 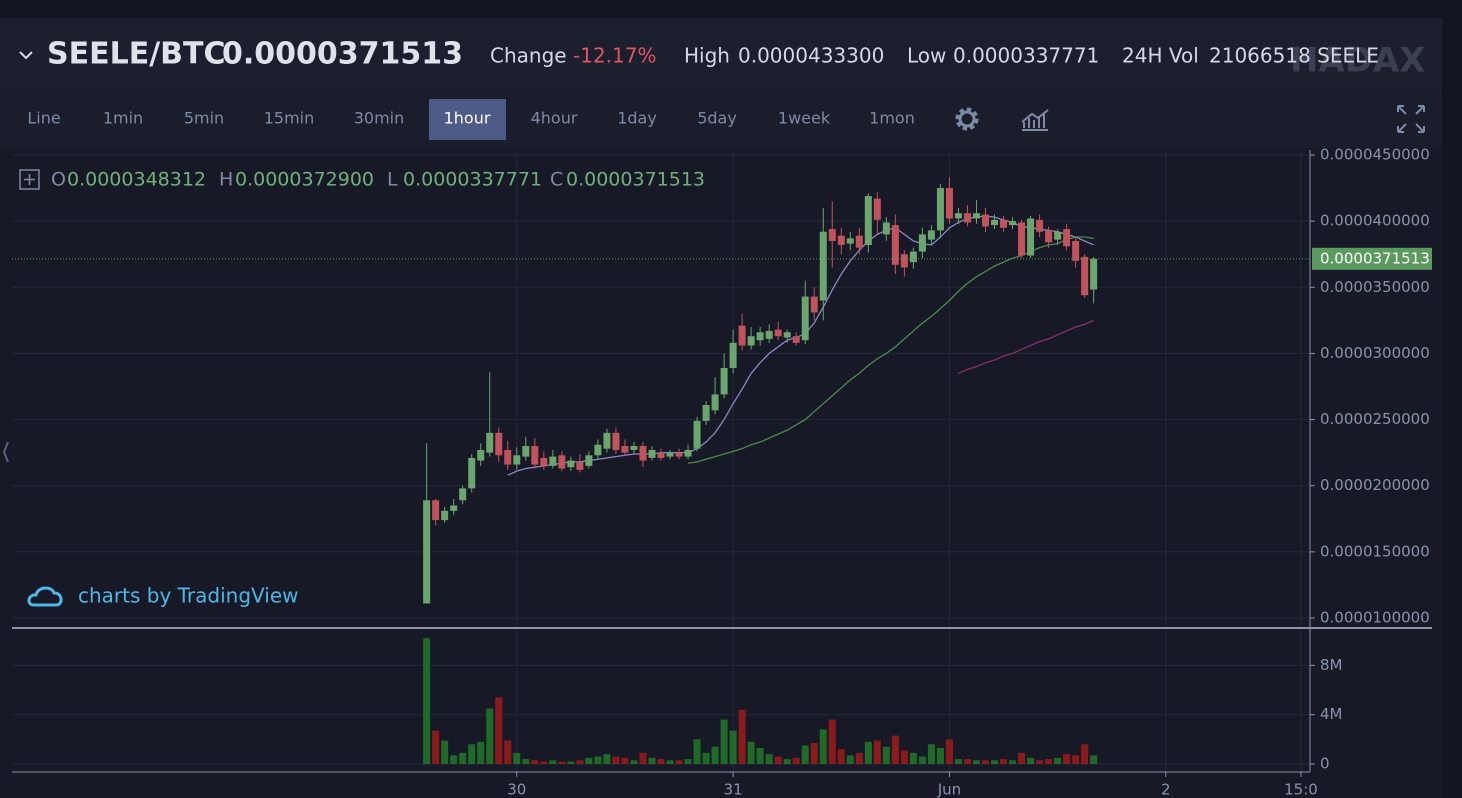 I want to click on legend-toggle, so click(x=29, y=179).